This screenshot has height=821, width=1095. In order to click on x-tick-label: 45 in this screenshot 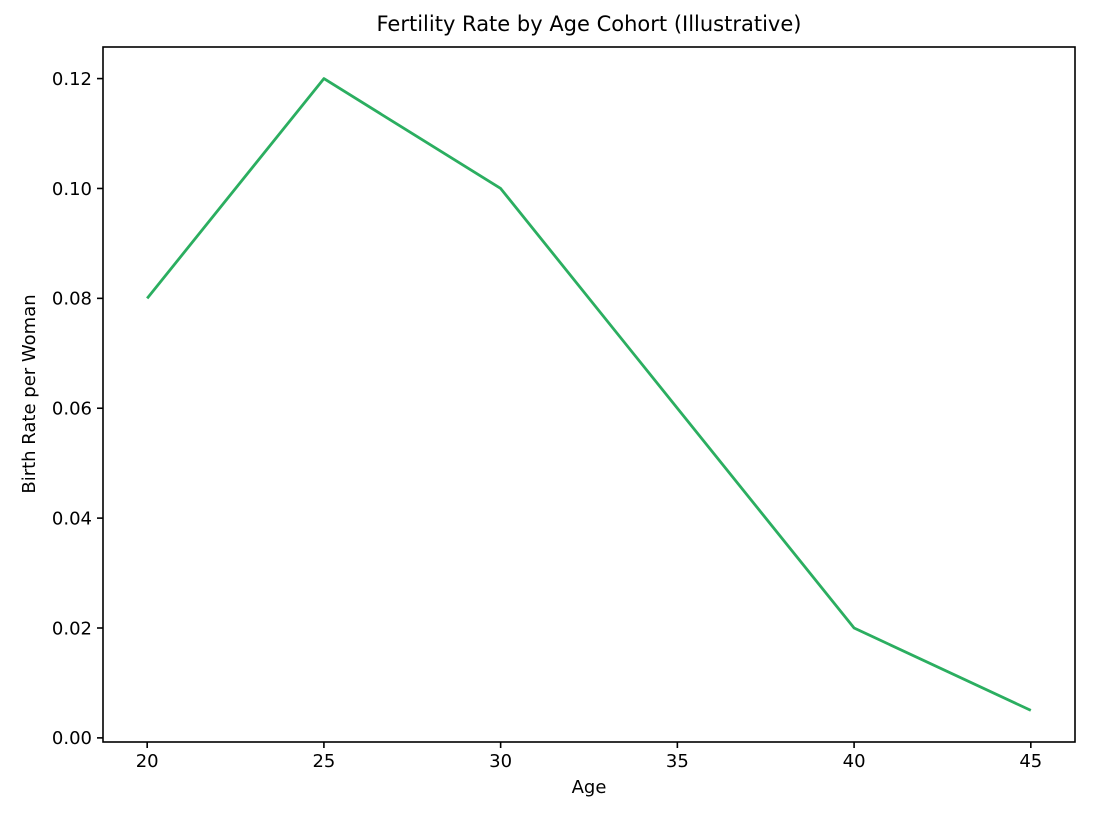, I will do `click(1030, 761)`.